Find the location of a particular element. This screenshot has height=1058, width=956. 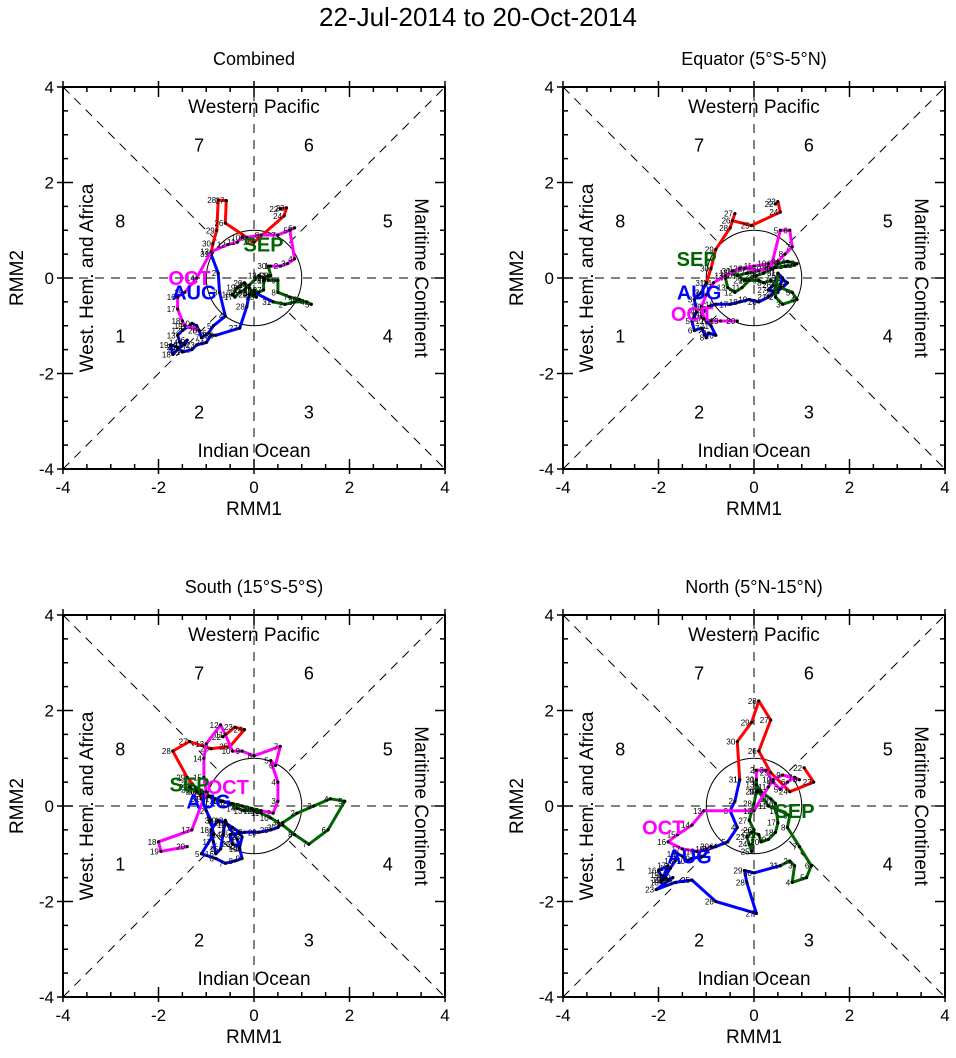

phase-label-3: 3 is located at coordinates (309, 413).